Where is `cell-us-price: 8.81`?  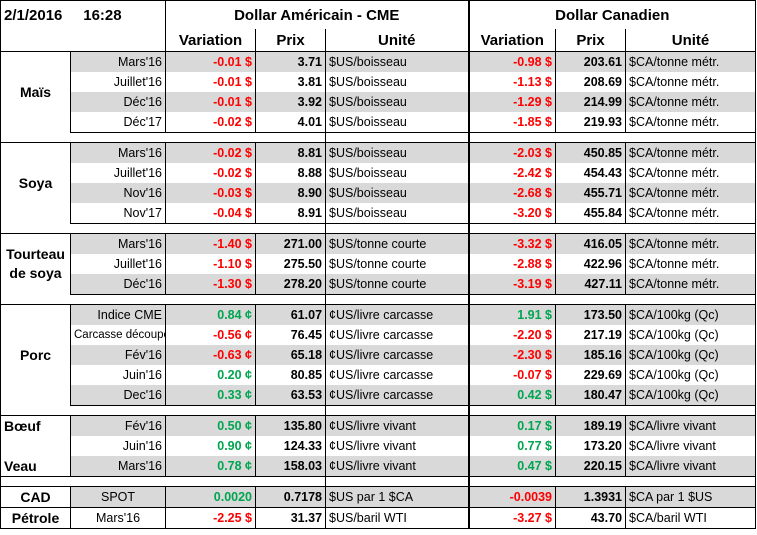 cell-us-price: 8.81 is located at coordinates (291, 152).